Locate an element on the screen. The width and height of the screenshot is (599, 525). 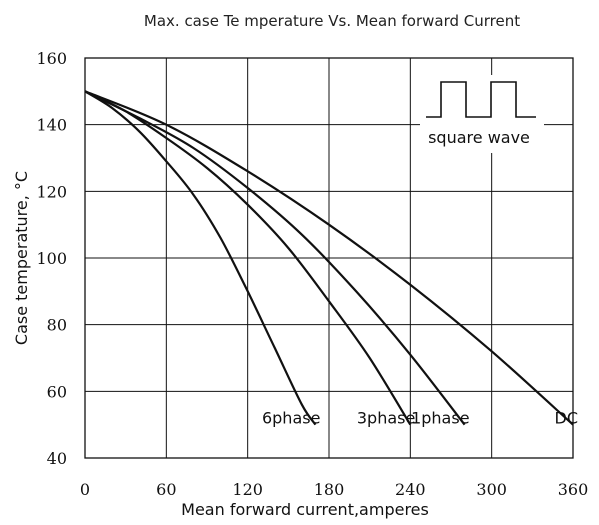
y-tick-label-0: 40 is located at coordinates (57, 458).